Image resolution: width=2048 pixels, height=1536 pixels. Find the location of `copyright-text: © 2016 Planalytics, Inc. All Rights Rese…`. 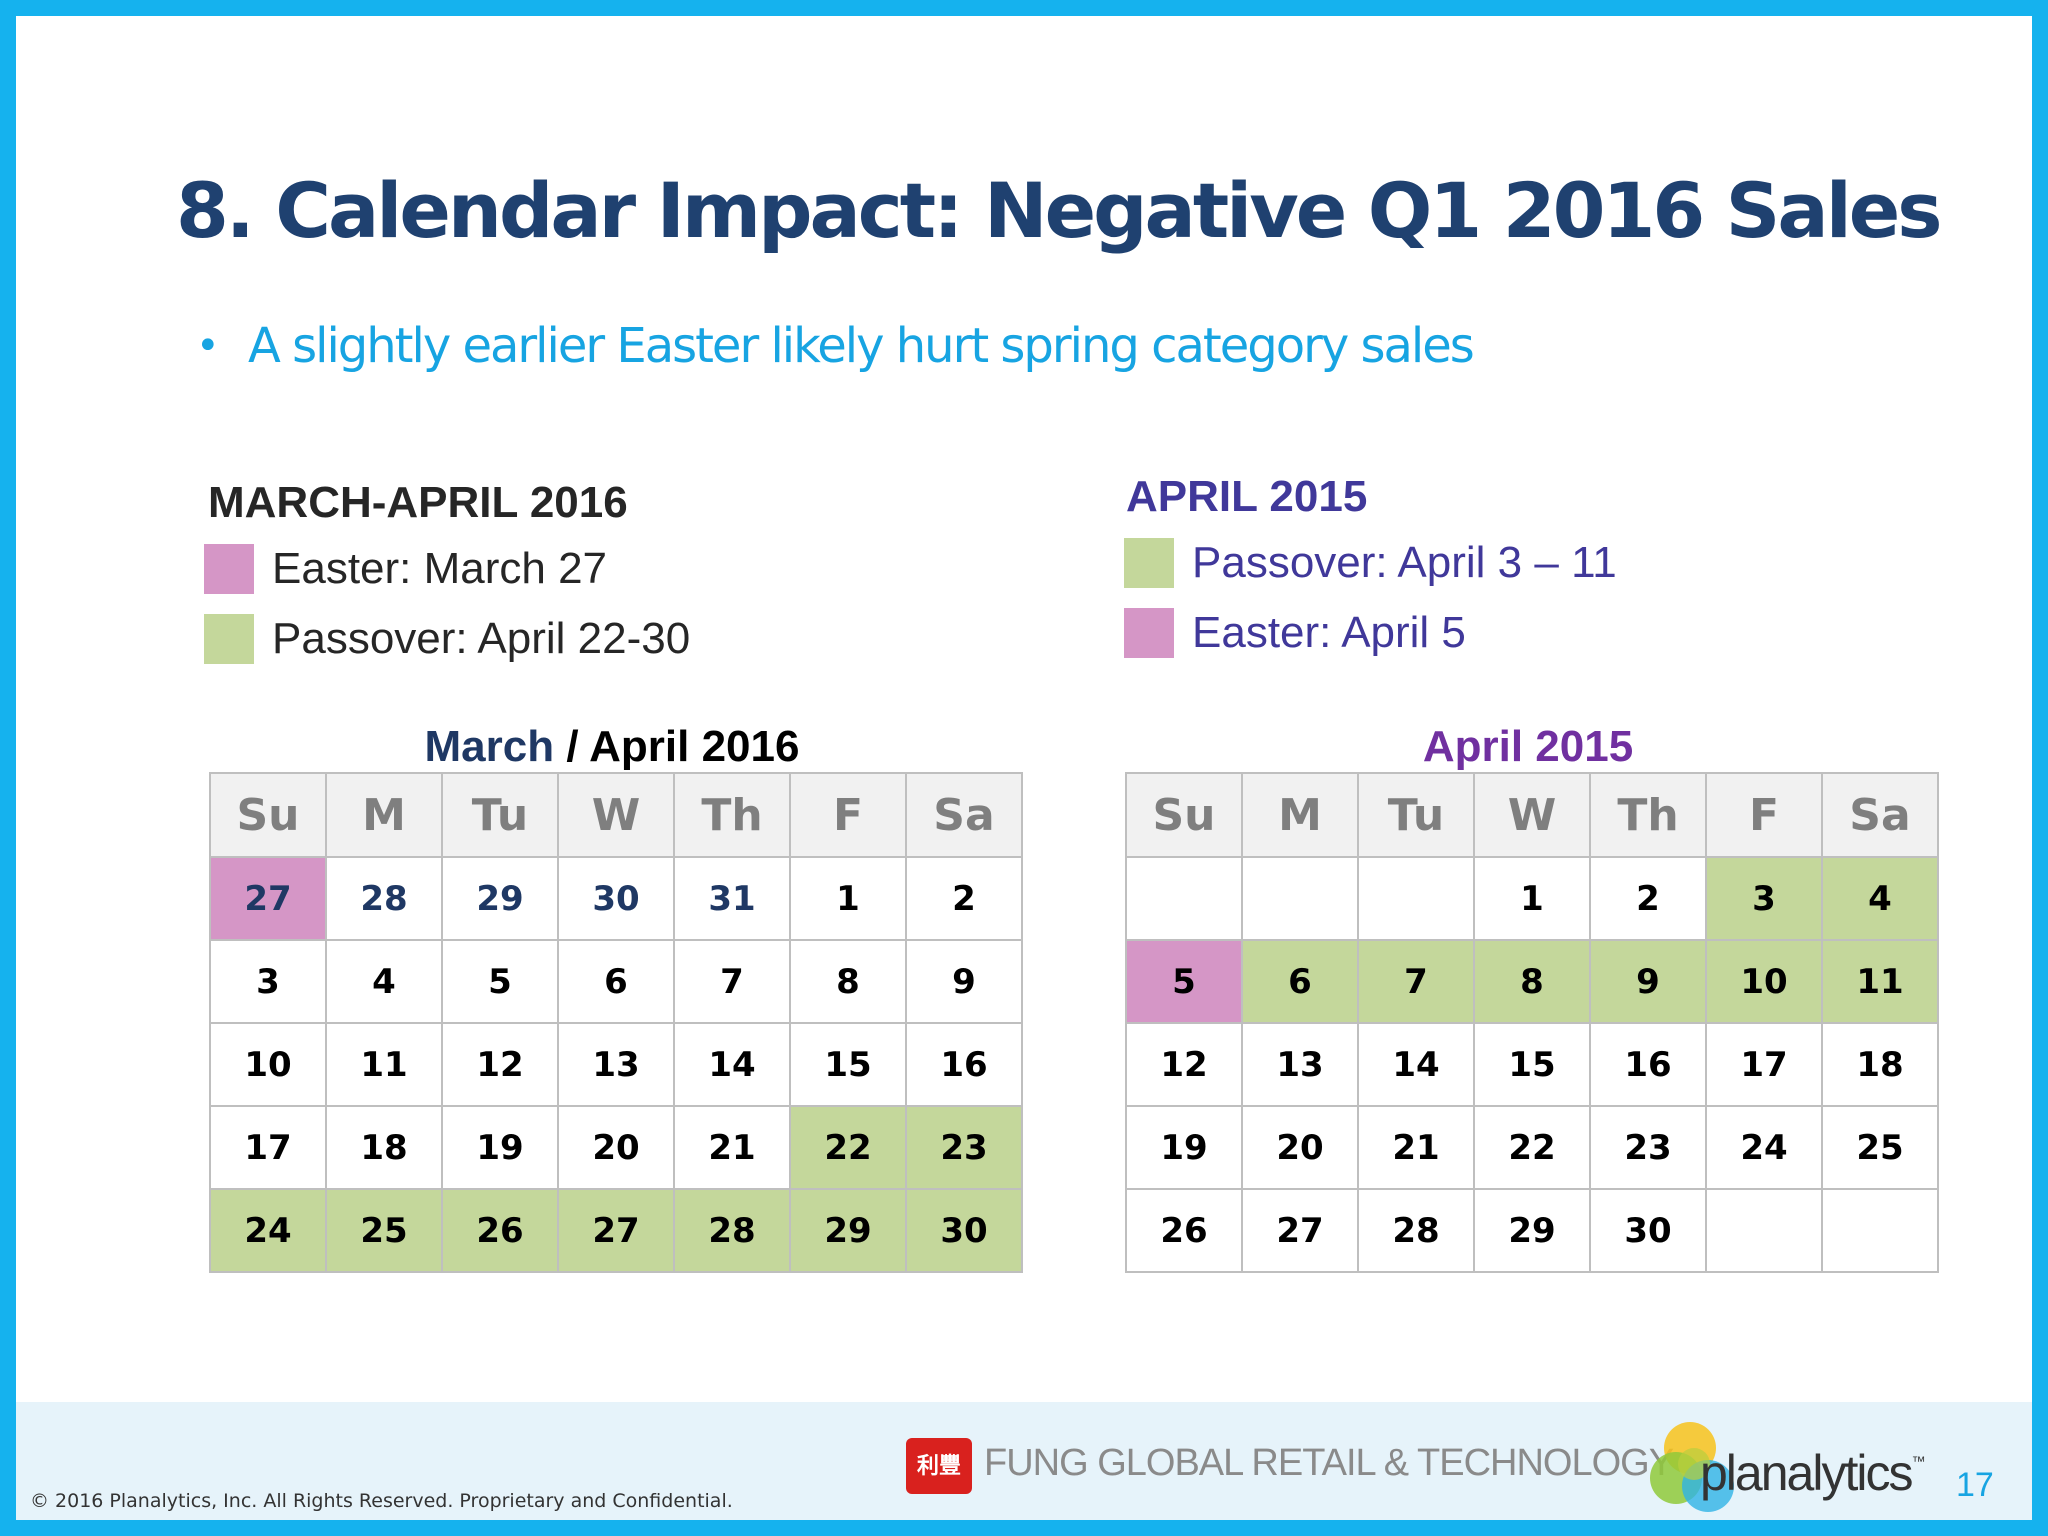

copyright-text: © 2016 Planalytics, Inc. All Rights Rese… is located at coordinates (381, 1501).